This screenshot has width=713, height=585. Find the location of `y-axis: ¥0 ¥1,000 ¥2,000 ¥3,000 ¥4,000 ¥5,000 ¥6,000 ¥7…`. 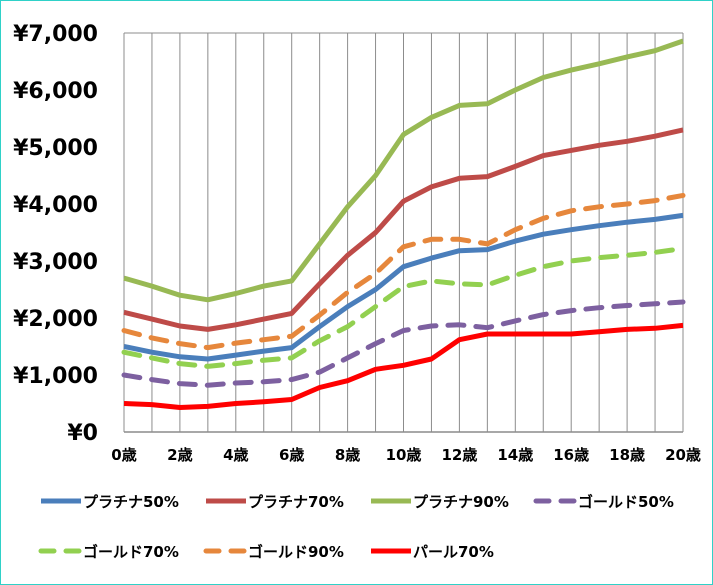

y-axis: ¥0 ¥1,000 ¥2,000 ¥3,000 ¥4,000 ¥5,000 ¥6,000 ¥7… is located at coordinates (55, 234).